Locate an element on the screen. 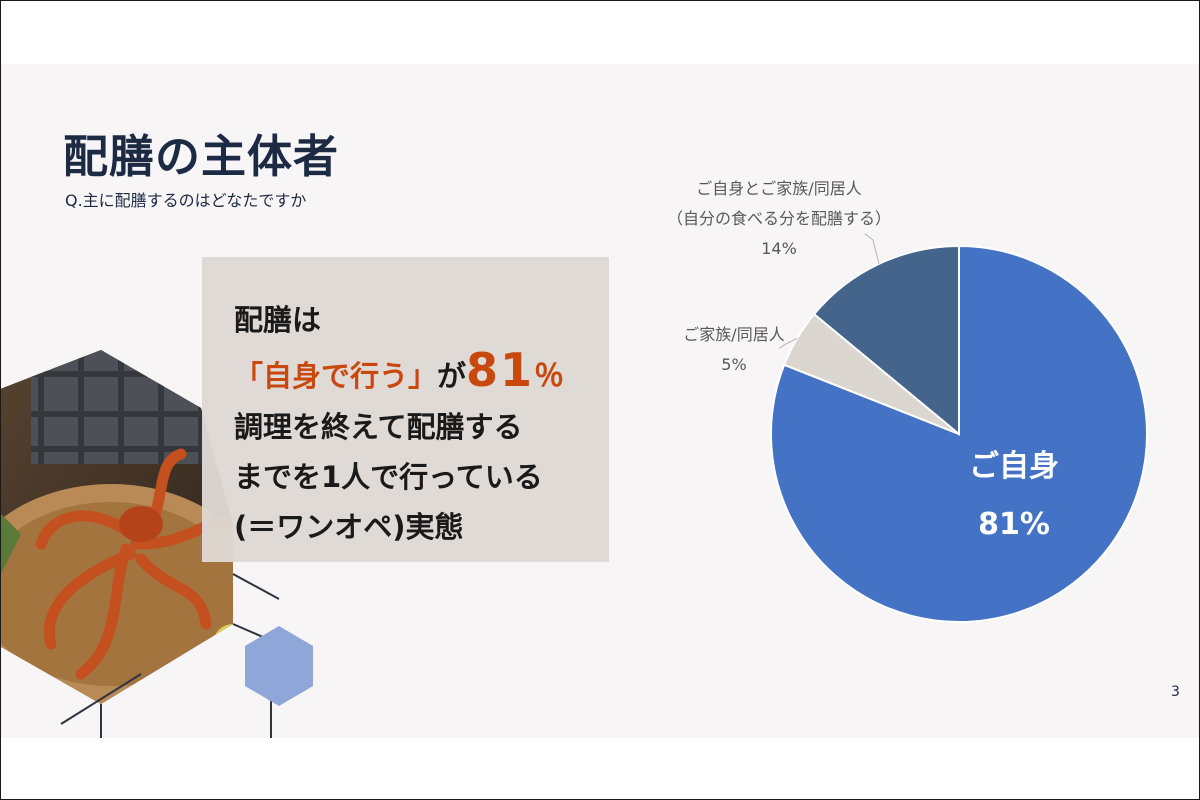 This screenshot has height=800, width=1200. hexagon-shape is located at coordinates (279, 666).